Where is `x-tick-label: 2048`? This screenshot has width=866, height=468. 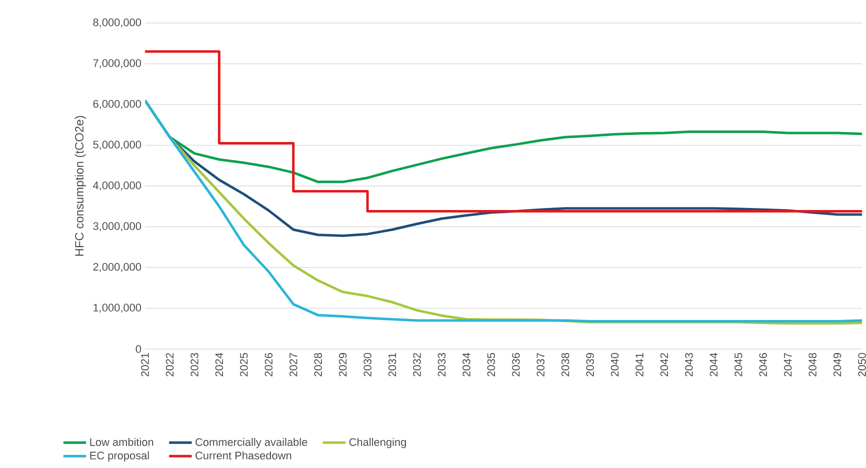 x-tick-label: 2048 is located at coordinates (812, 364).